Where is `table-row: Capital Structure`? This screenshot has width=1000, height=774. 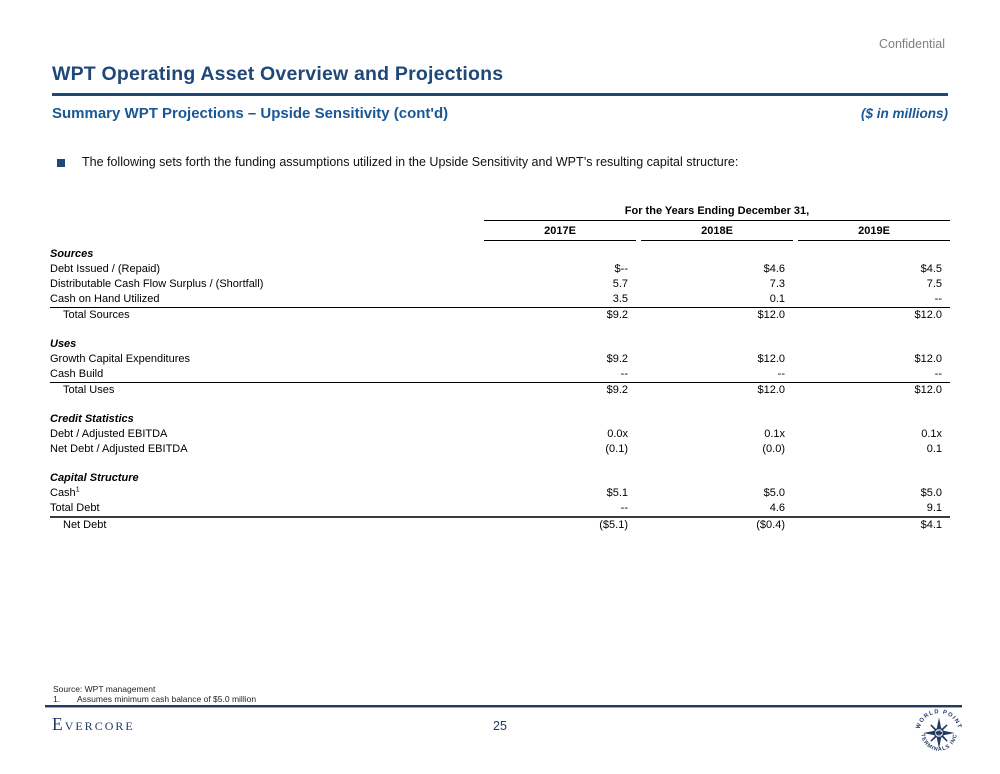 table-row: Capital Structure is located at coordinates (500, 478).